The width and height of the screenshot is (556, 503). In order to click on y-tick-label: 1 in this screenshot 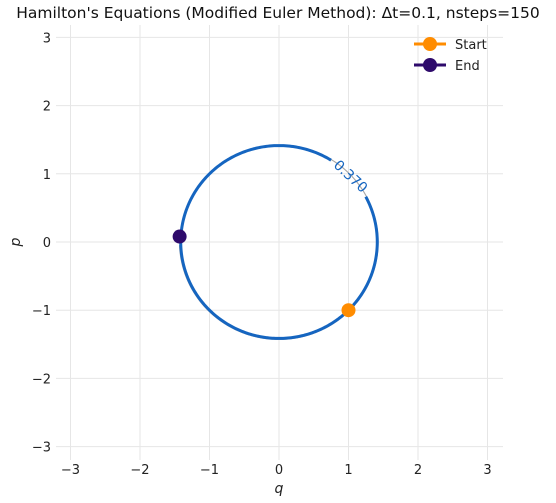, I will do `click(47, 175)`.